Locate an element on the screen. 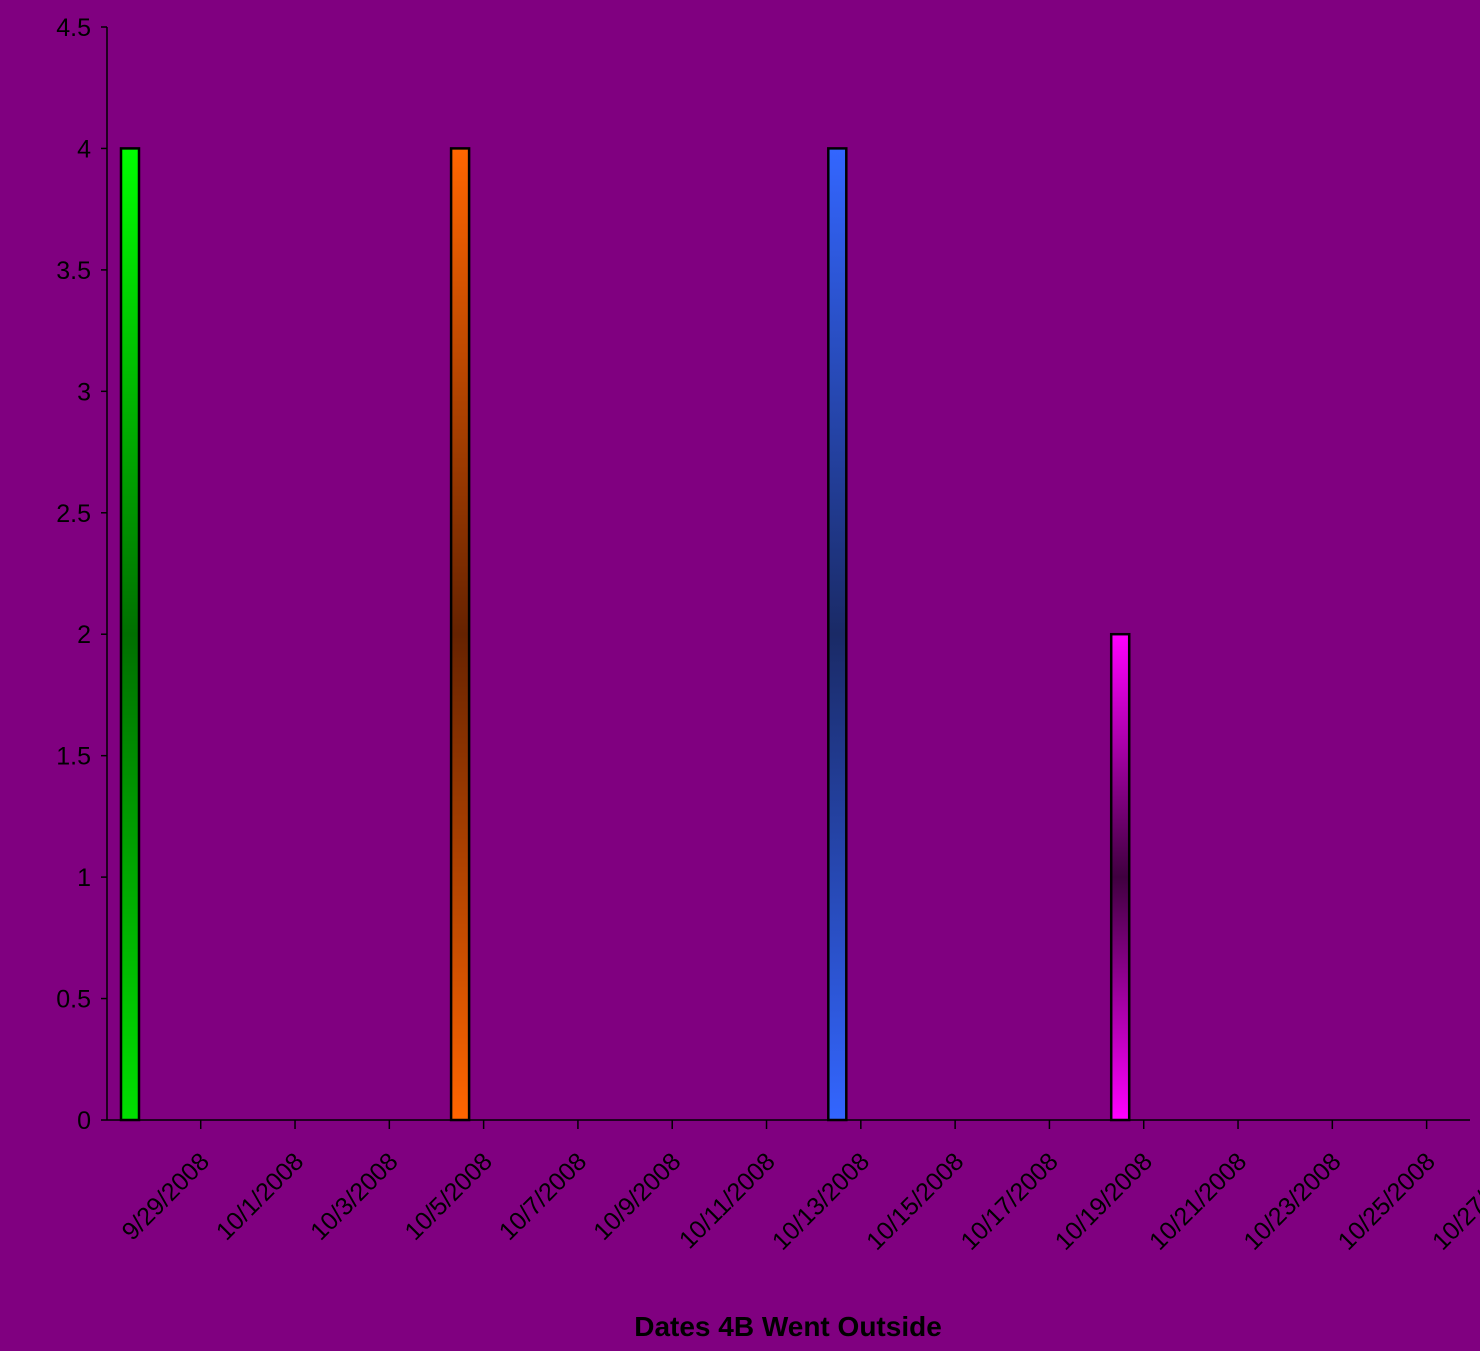  y-tick-label: 0.5 is located at coordinates (73, 1000).